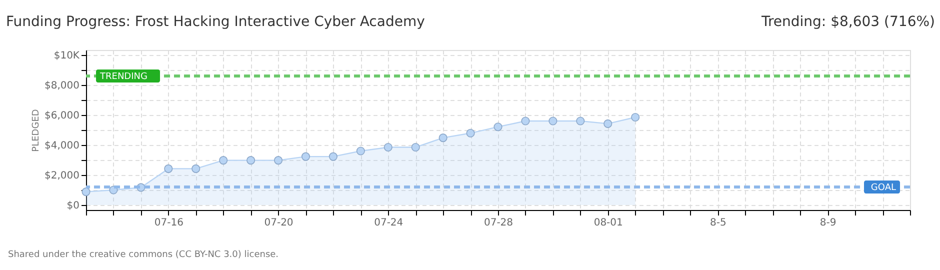  What do you see at coordinates (143, 255) in the screenshot?
I see `text: Shared under the creative commons (CC BY-NC 3.0) license.` at bounding box center [143, 255].